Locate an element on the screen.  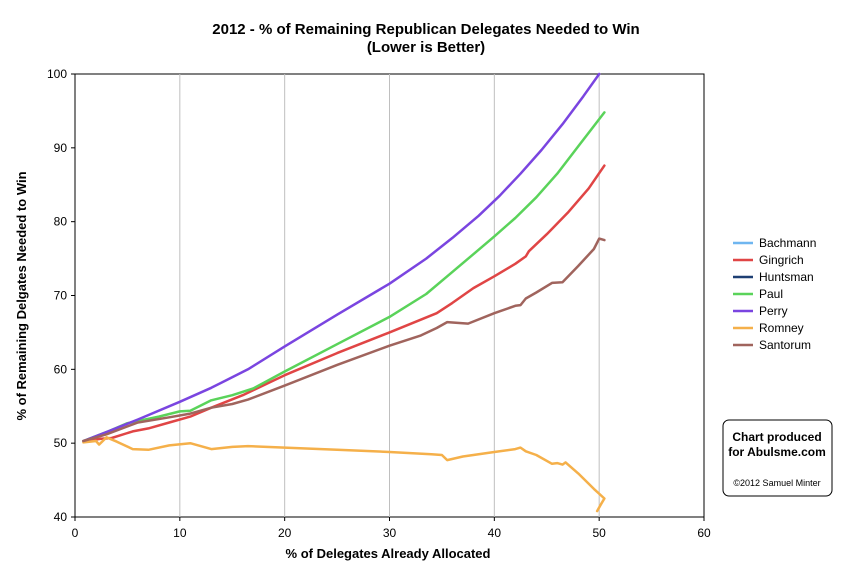
series-line-romney is located at coordinates (344, 474).